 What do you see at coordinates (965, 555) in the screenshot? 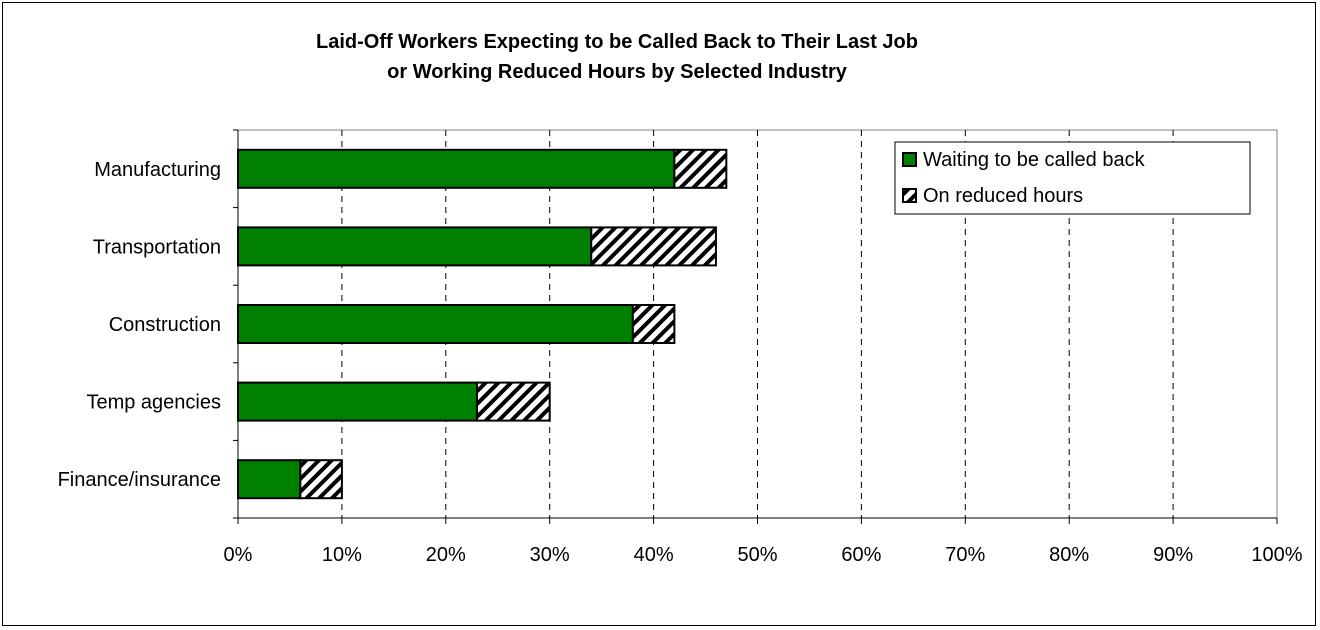
I see `x-tick-label-7: 70%` at bounding box center [965, 555].